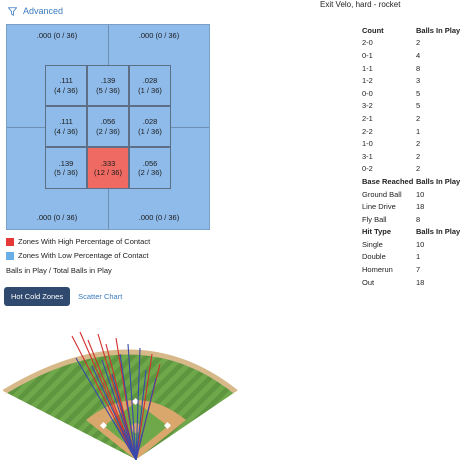 This screenshot has height=460, width=474. Describe the element at coordinates (167, 425) in the screenshot. I see `first-base` at that location.